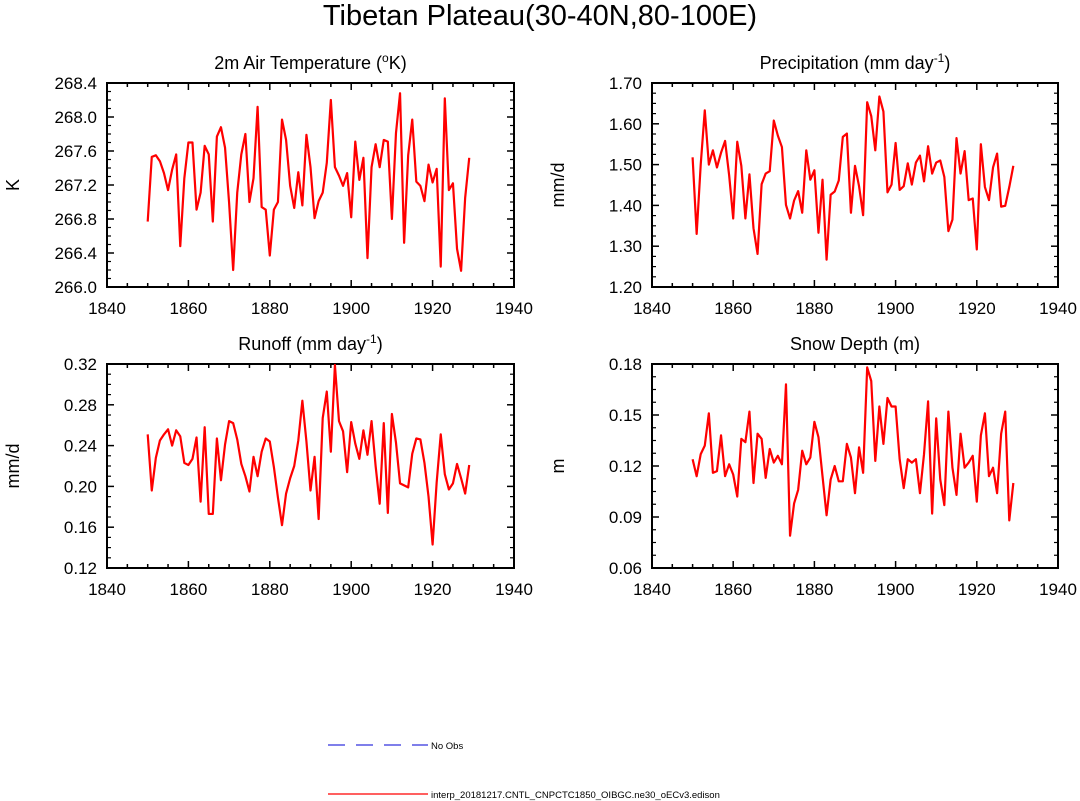 Image resolution: width=1080 pixels, height=801 pixels. I want to click on panel-title-temperature: 2m Air Temperature (oK), so click(310, 62).